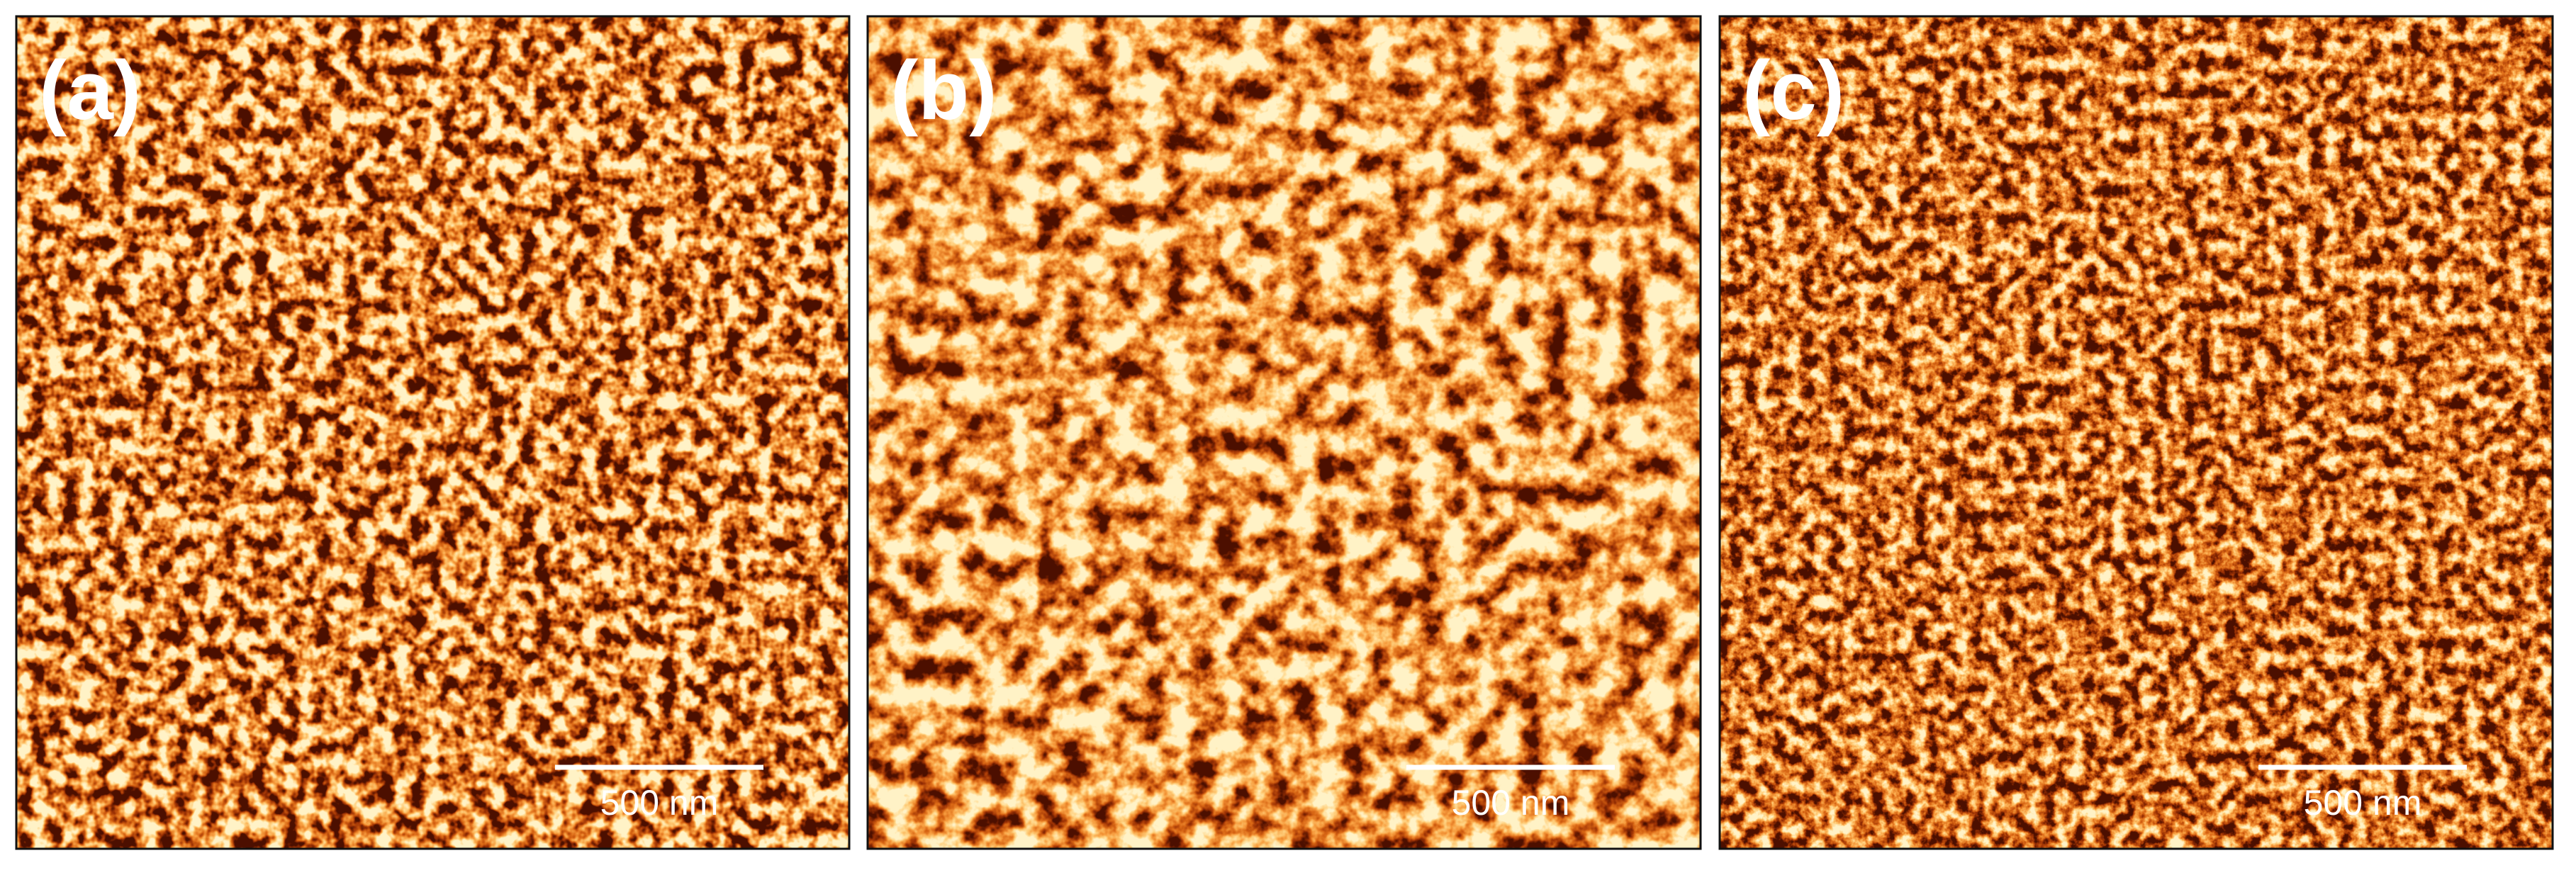 The image size is (2576, 875). Describe the element at coordinates (90, 90) in the screenshot. I see `panel-label: (a)` at that location.